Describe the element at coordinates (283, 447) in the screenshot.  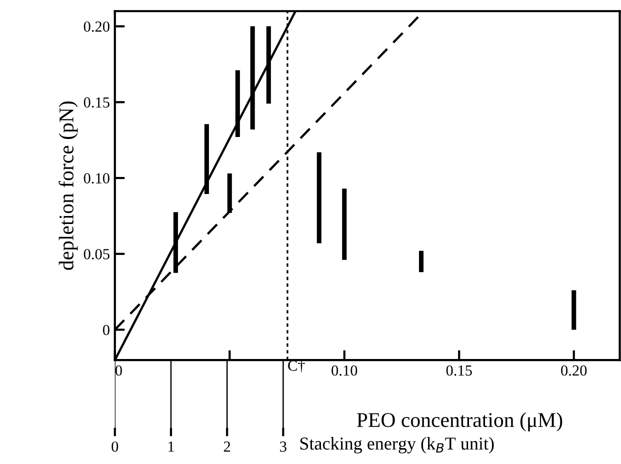
I see `x2-tick-label: 3` at that location.